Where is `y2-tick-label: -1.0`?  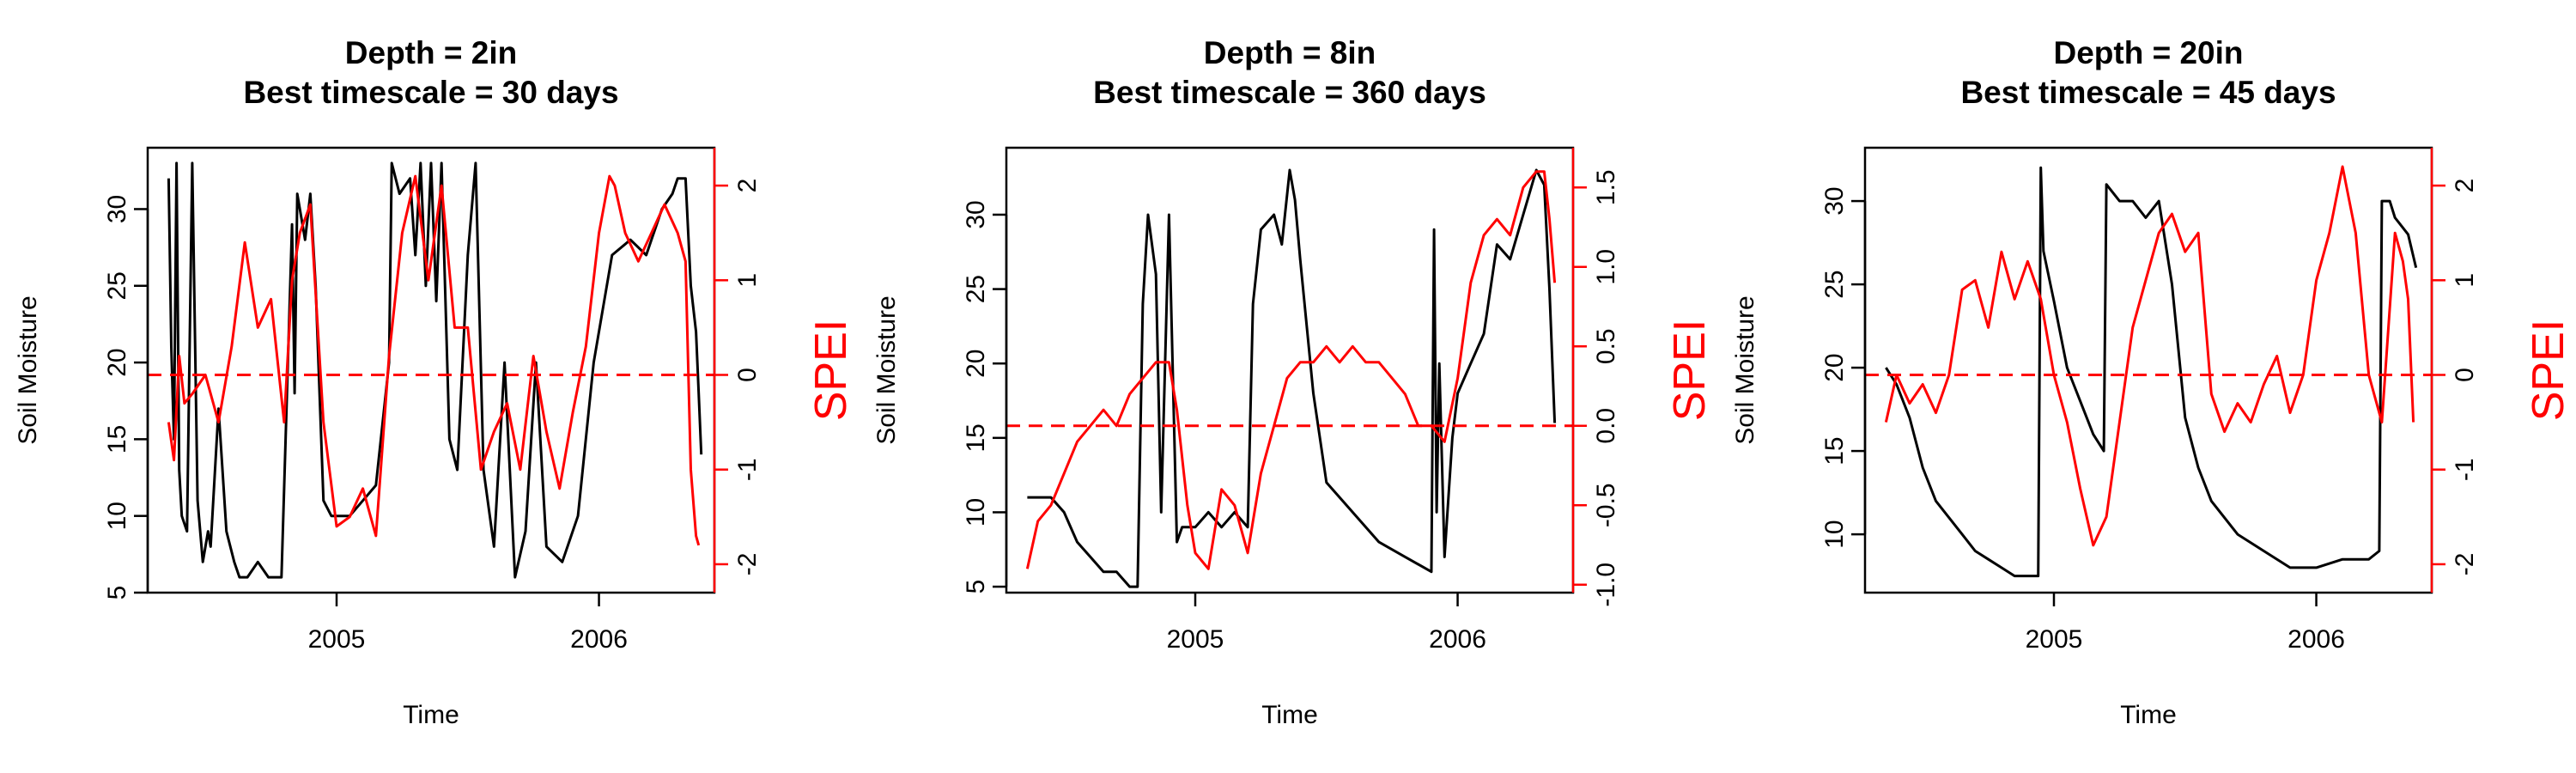 y2-tick-label: -1.0 is located at coordinates (1606, 585).